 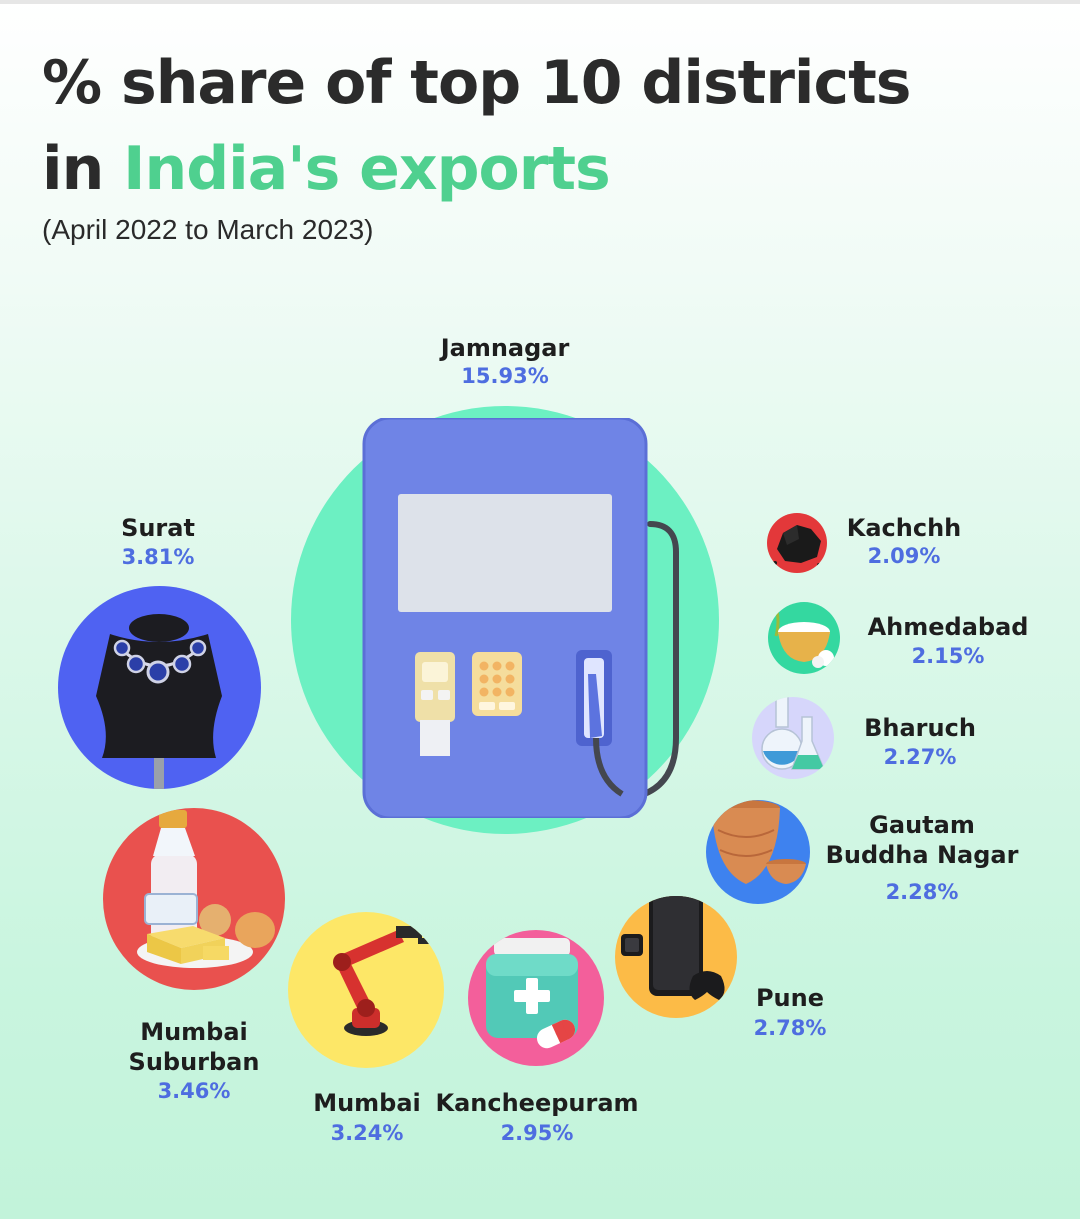 I want to click on label-jamnagar: Jamnagar, so click(x=505, y=348).